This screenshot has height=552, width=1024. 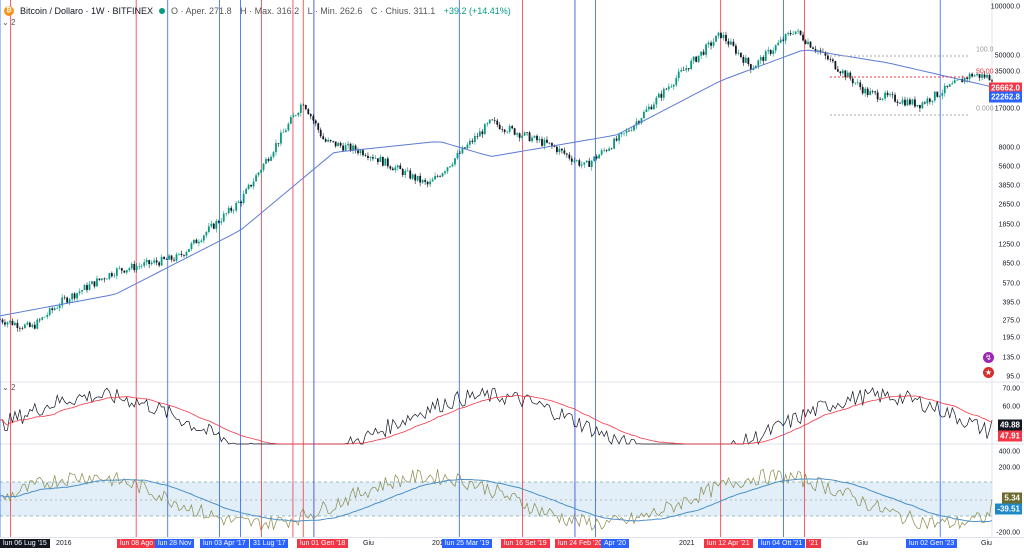 I want to click on alert-icon: ↯, so click(x=988, y=357).